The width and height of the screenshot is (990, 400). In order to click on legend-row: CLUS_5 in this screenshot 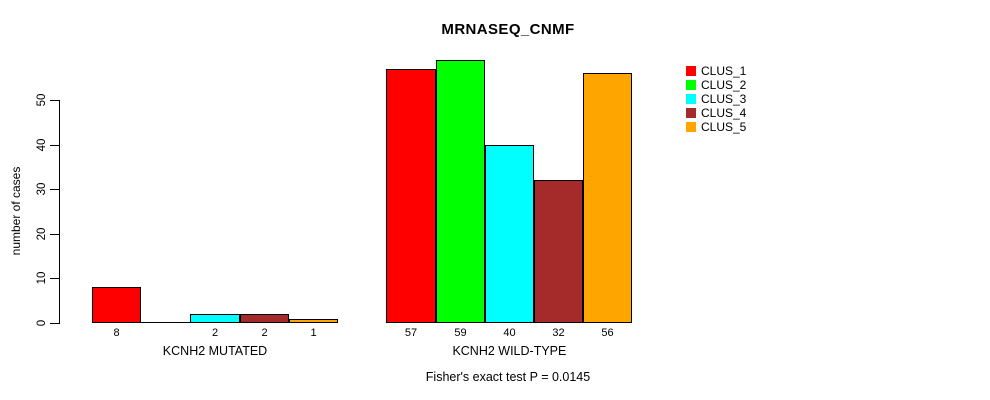, I will do `click(716, 127)`.